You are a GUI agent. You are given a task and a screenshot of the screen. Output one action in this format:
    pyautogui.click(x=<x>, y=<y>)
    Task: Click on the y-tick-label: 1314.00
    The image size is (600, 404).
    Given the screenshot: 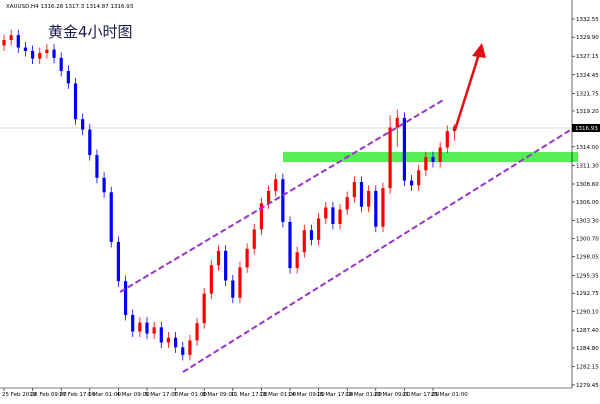 What is the action you would take?
    pyautogui.click(x=587, y=148)
    